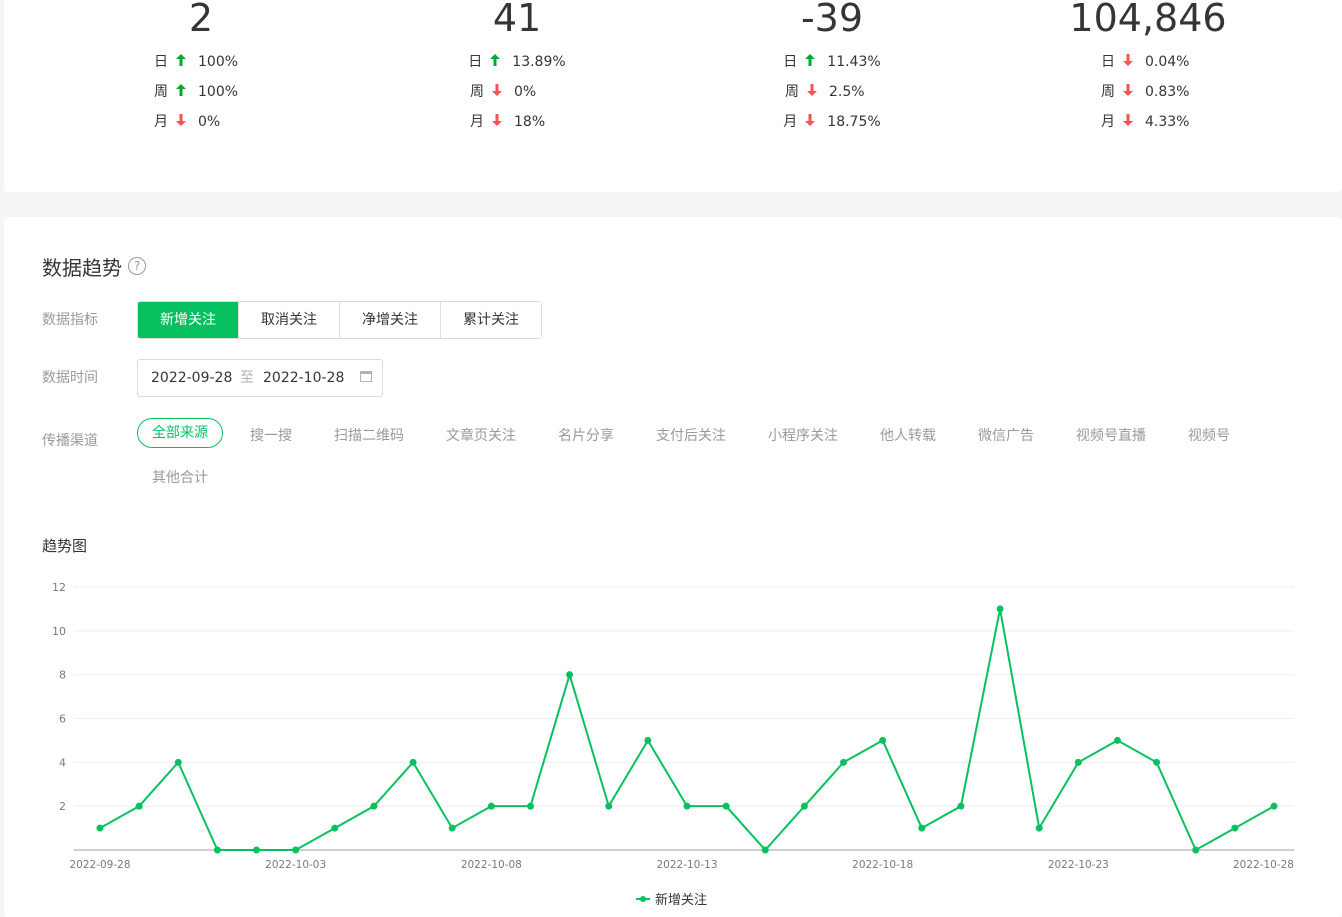 The image size is (1342, 917). I want to click on stat-row: 周 0%, so click(517, 92).